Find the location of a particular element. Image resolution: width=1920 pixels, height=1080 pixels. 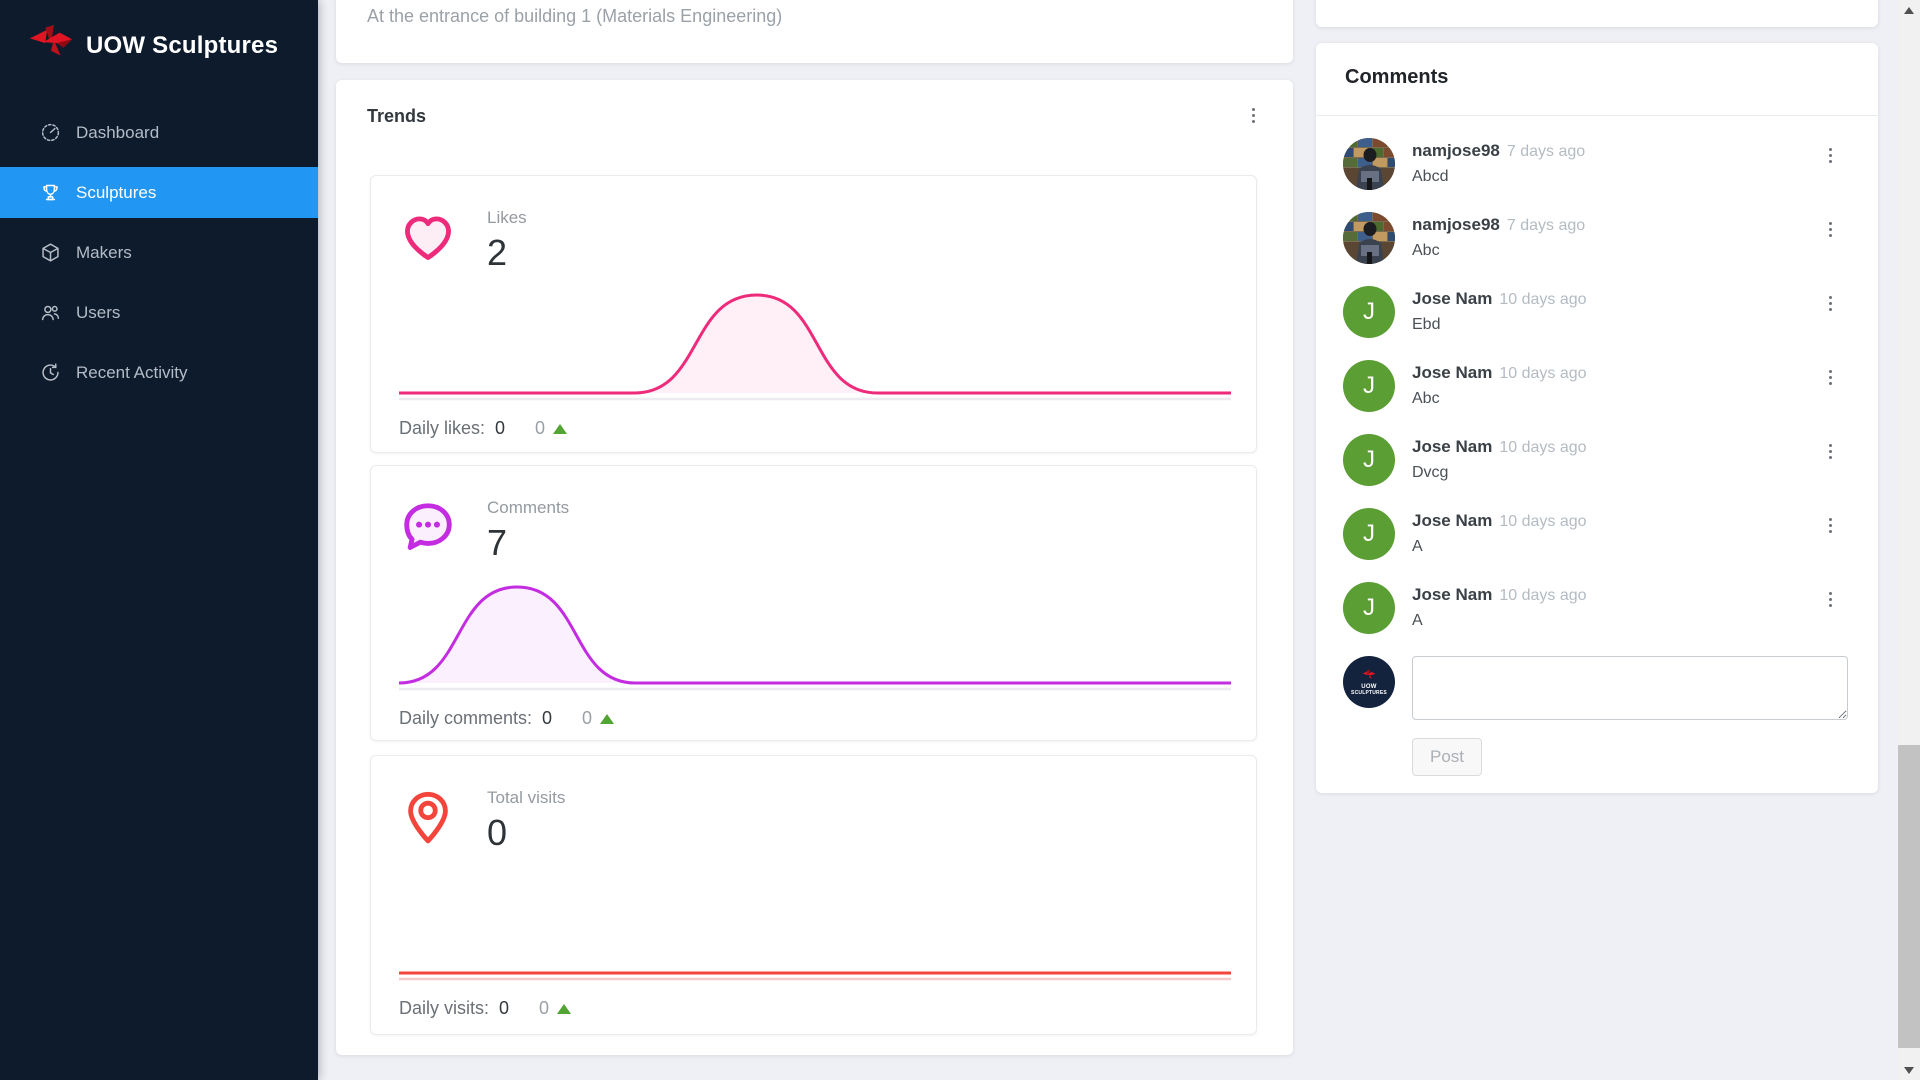

comment-composer: UOW SCULPTURES Post is located at coordinates (1597, 736).